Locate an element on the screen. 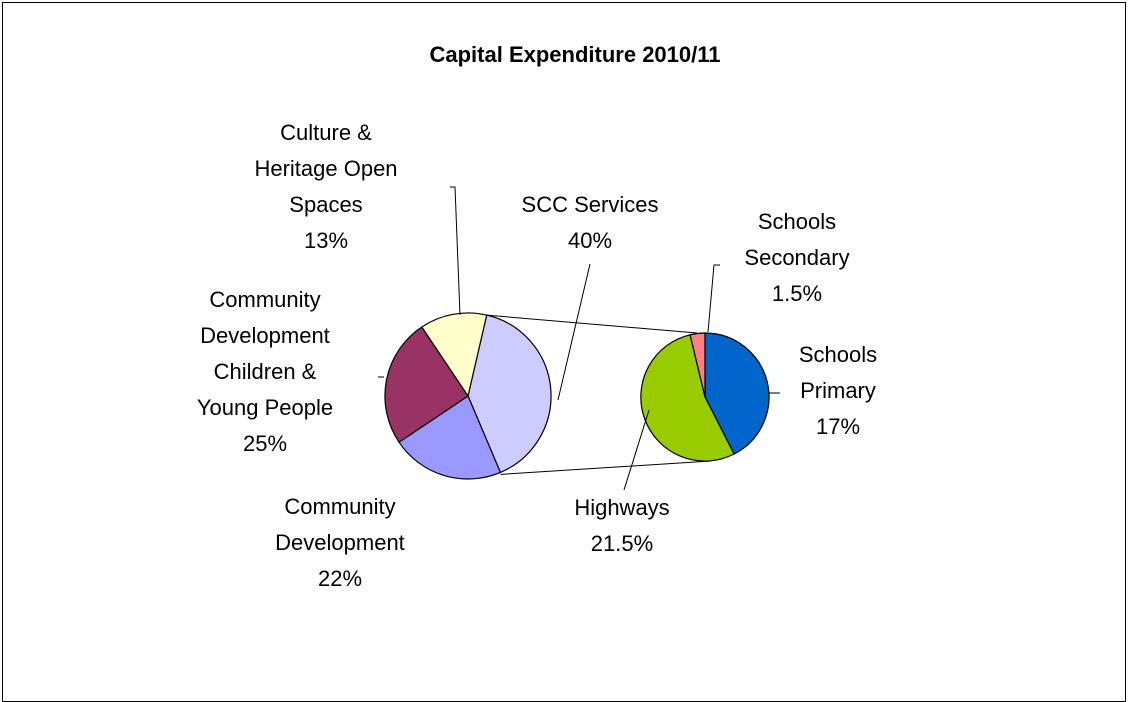  chart-title: Capital Expenditure 2010/11 is located at coordinates (574, 54).